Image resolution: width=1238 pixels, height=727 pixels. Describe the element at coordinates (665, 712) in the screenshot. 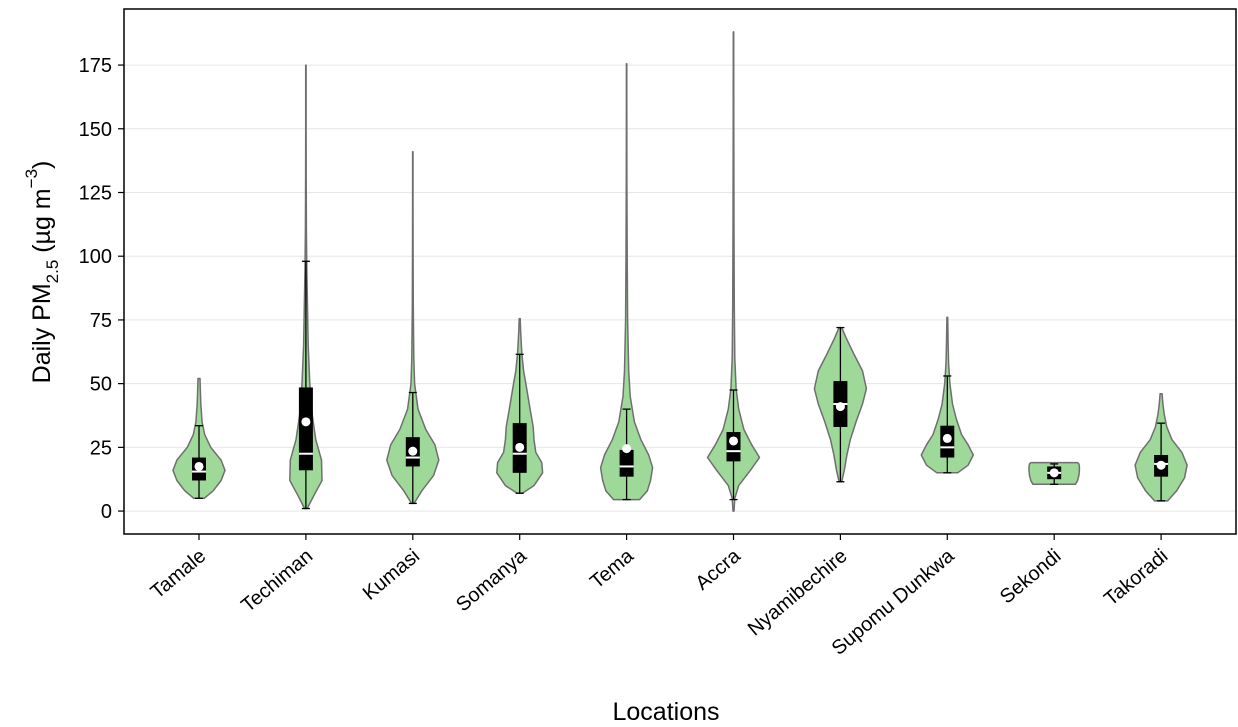

I see `x-axis-title: Locations` at that location.